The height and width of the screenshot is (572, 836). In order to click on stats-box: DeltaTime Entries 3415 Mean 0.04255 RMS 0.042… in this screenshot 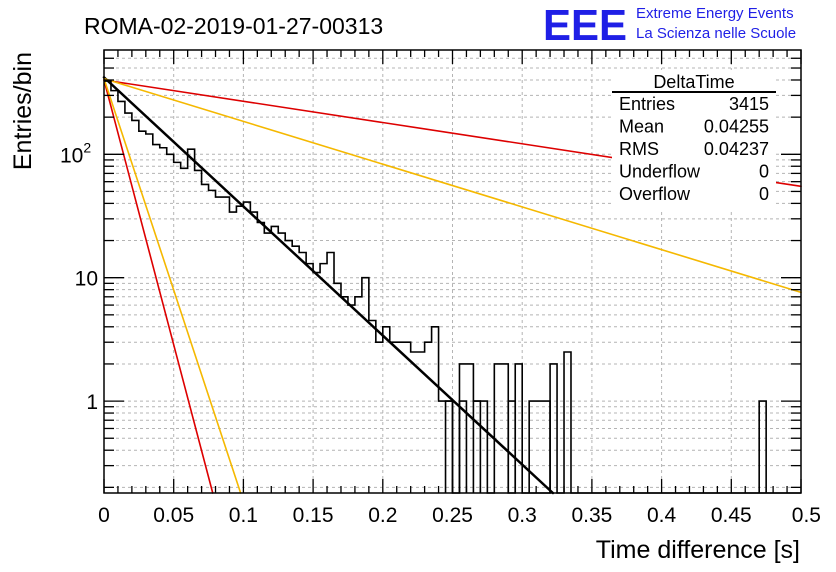, I will do `click(694, 141)`.